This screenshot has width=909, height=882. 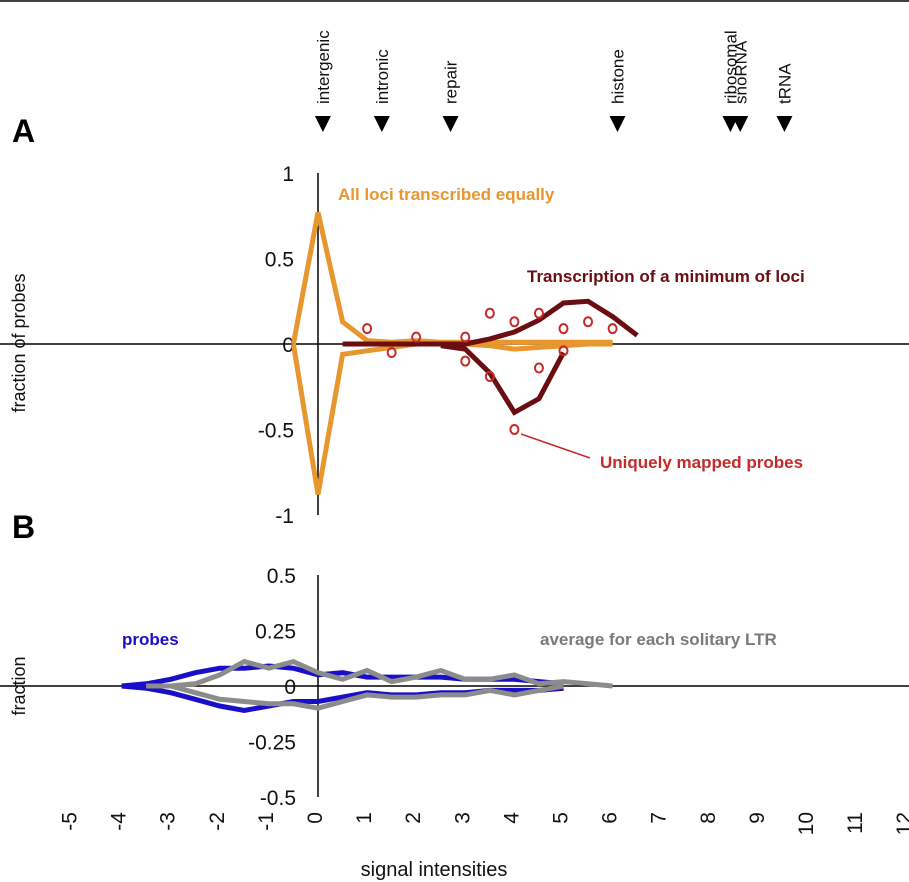 I want to click on panel-b-label: B, so click(x=23, y=527).